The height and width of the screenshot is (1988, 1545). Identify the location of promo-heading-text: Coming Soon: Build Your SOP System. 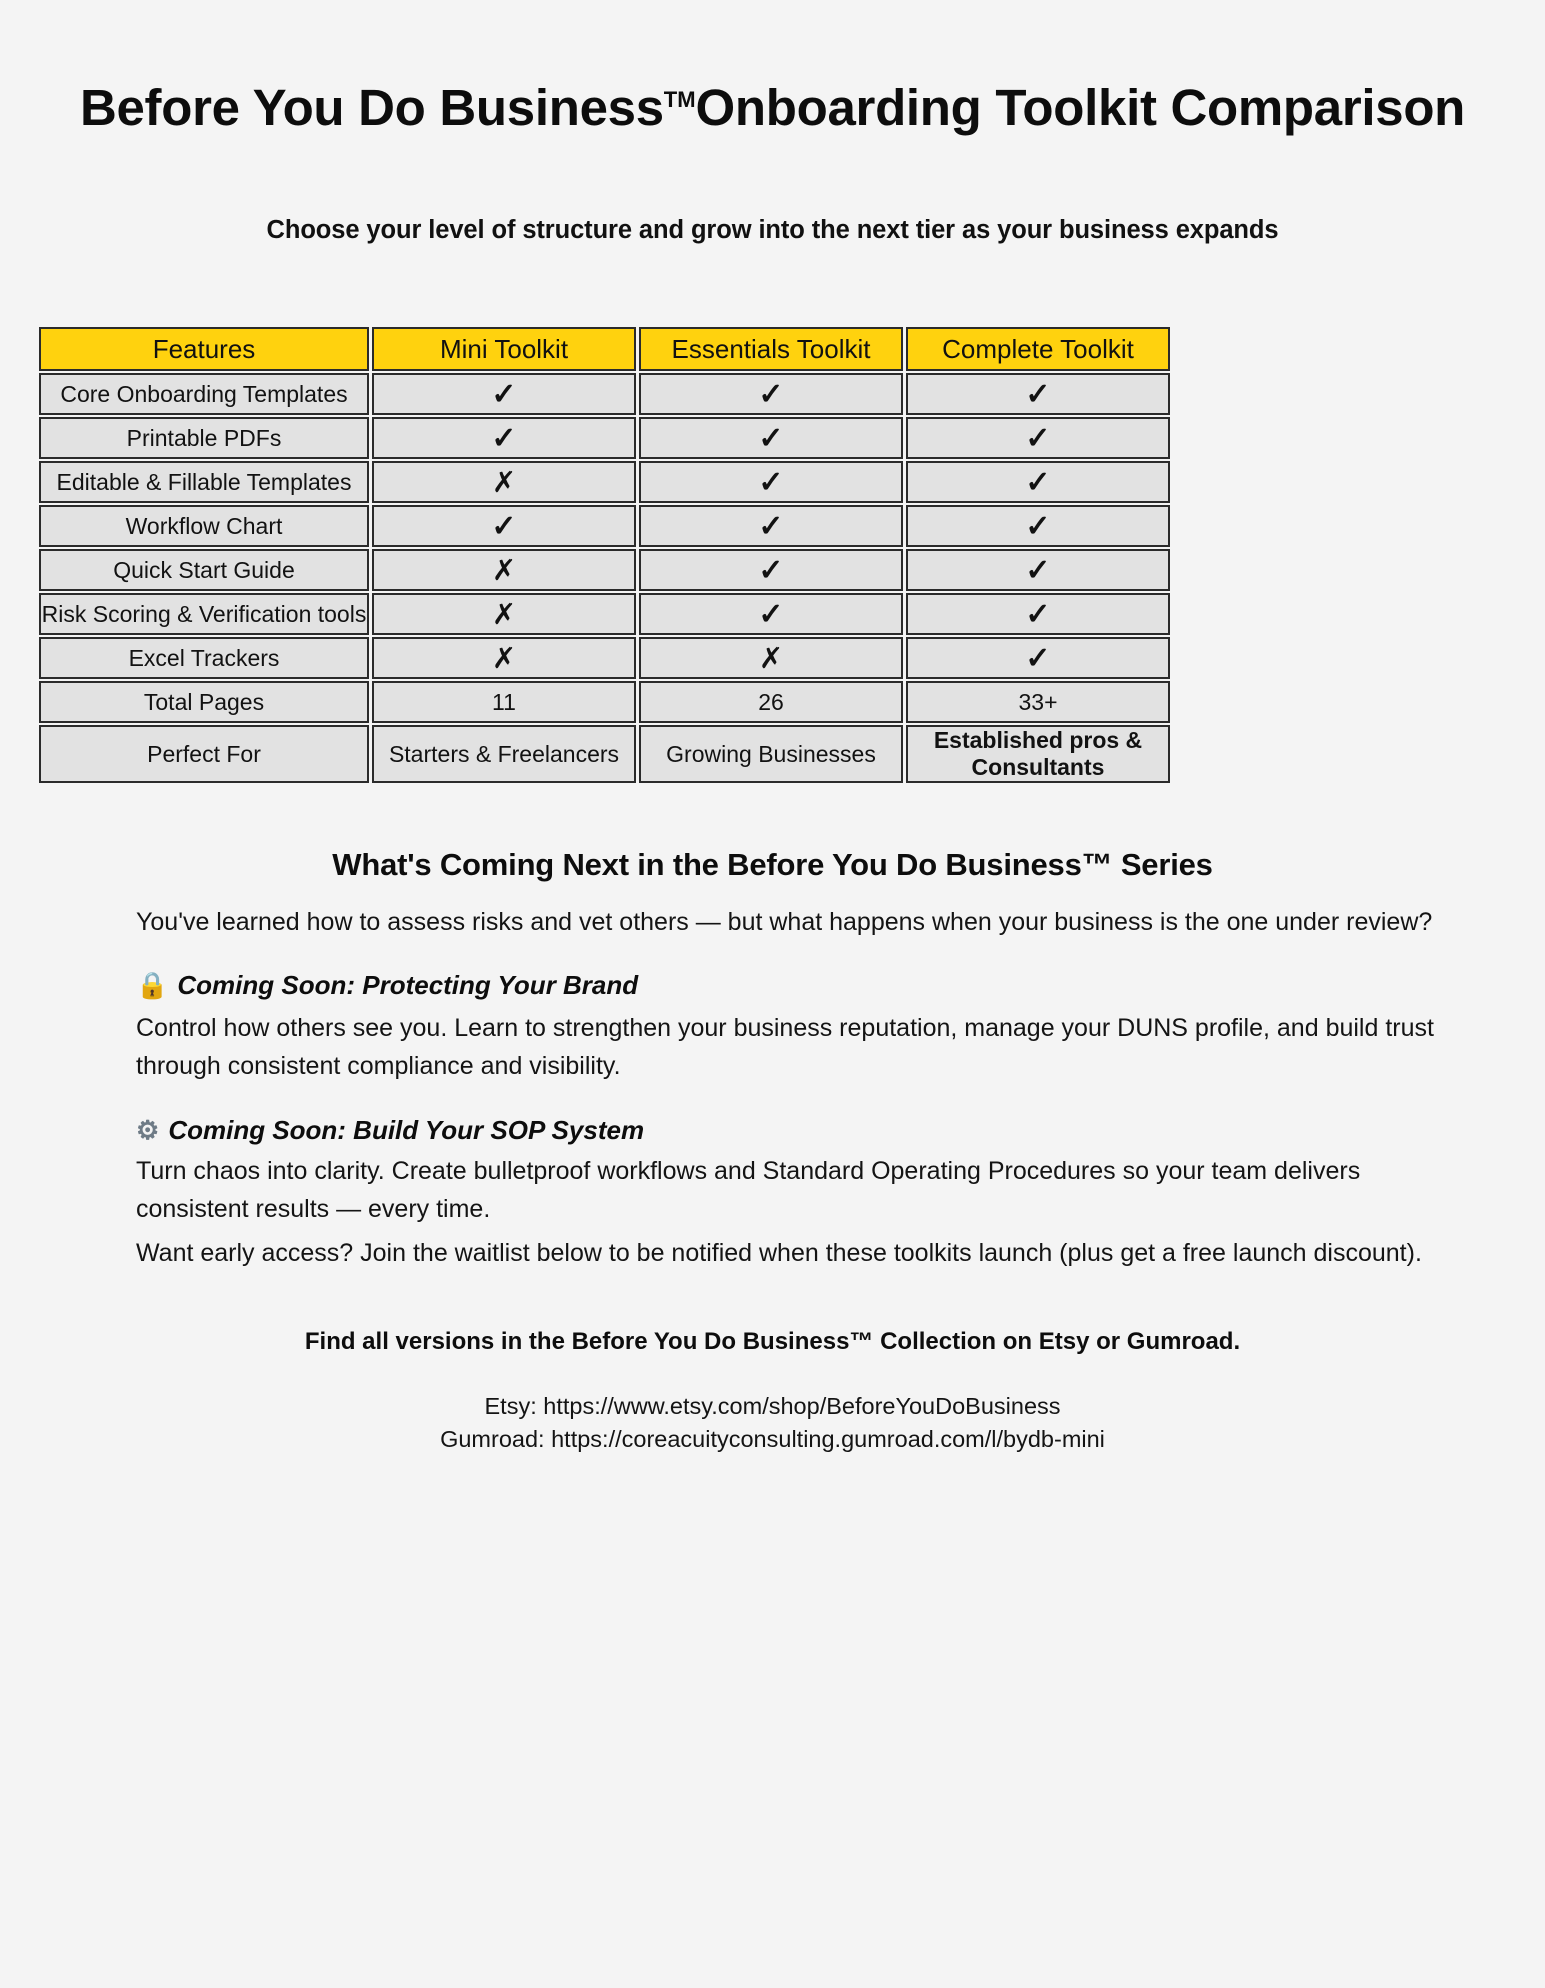
(406, 1129).